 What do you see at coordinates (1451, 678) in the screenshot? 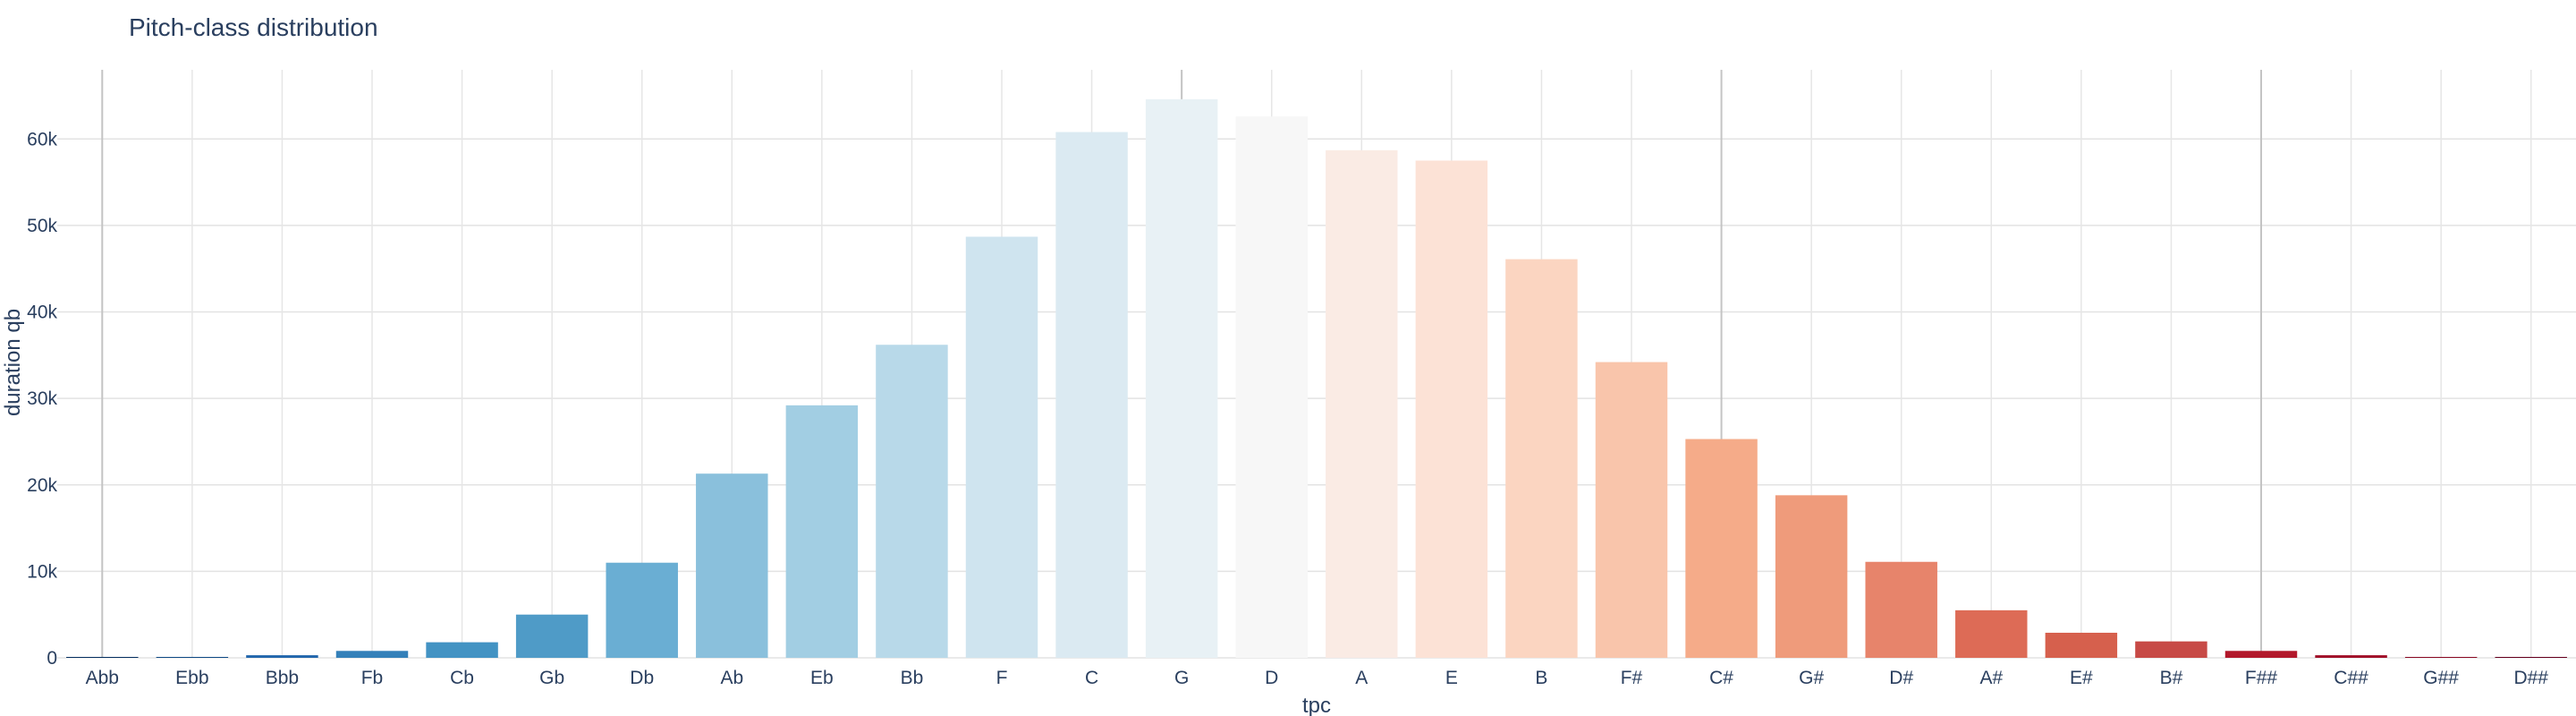
I see `x-tick-label: E` at bounding box center [1451, 678].